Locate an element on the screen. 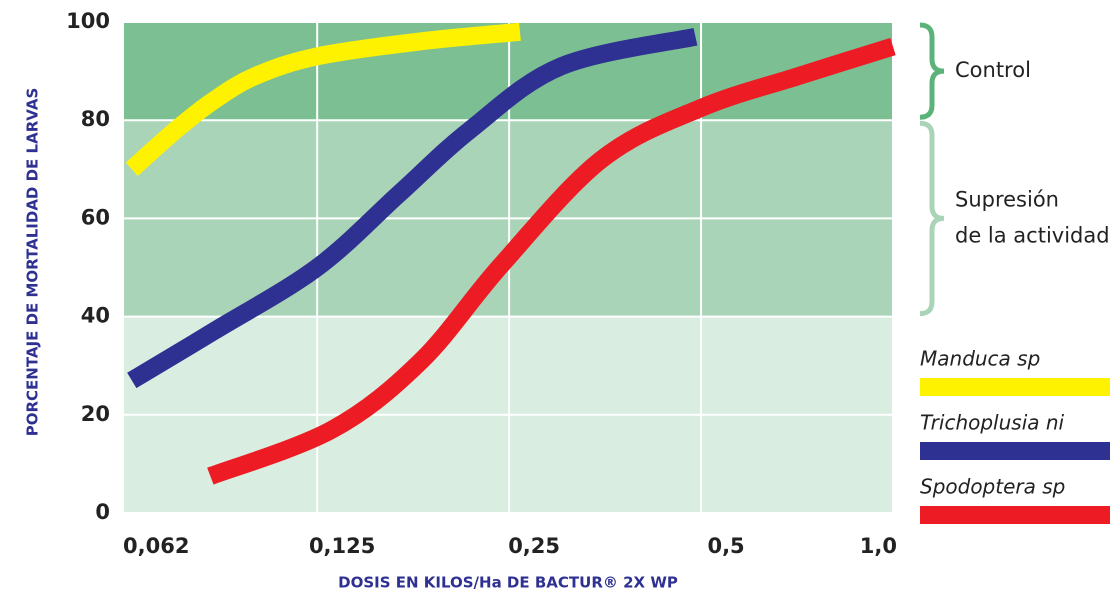  zone-label: Supresión is located at coordinates (1007, 199).